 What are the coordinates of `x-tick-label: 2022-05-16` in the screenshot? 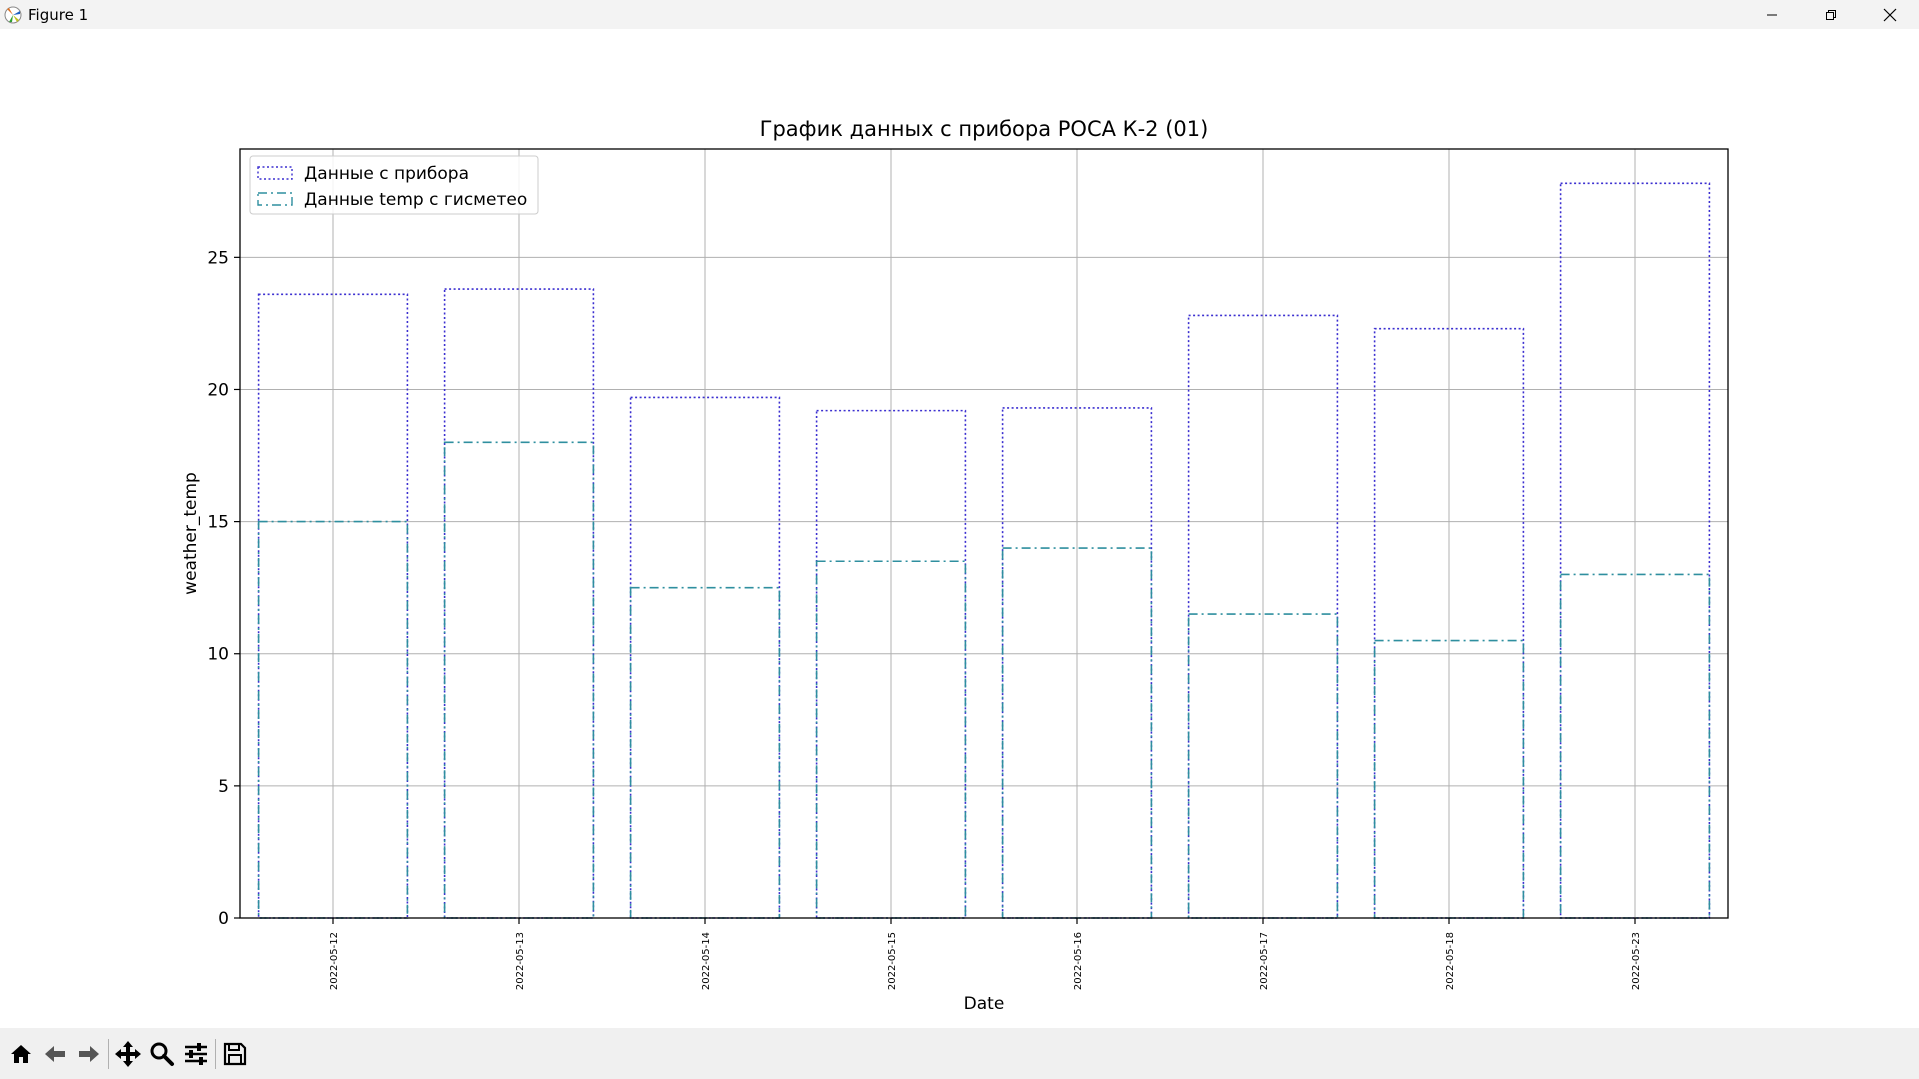 It's located at (1078, 961).